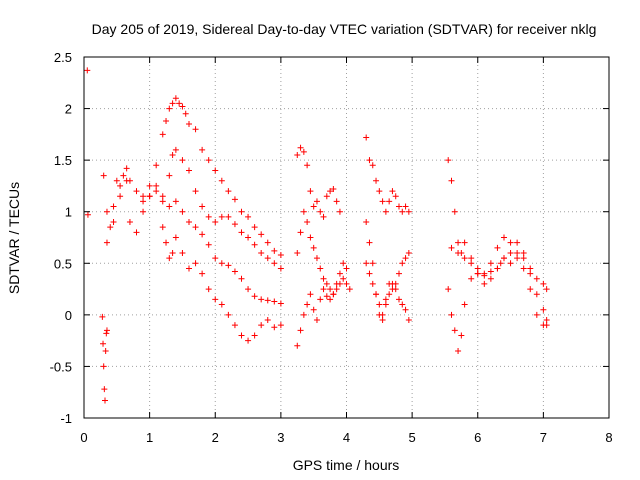 This screenshot has width=640, height=480. I want to click on y-tick-label: -0.5, so click(61, 366).